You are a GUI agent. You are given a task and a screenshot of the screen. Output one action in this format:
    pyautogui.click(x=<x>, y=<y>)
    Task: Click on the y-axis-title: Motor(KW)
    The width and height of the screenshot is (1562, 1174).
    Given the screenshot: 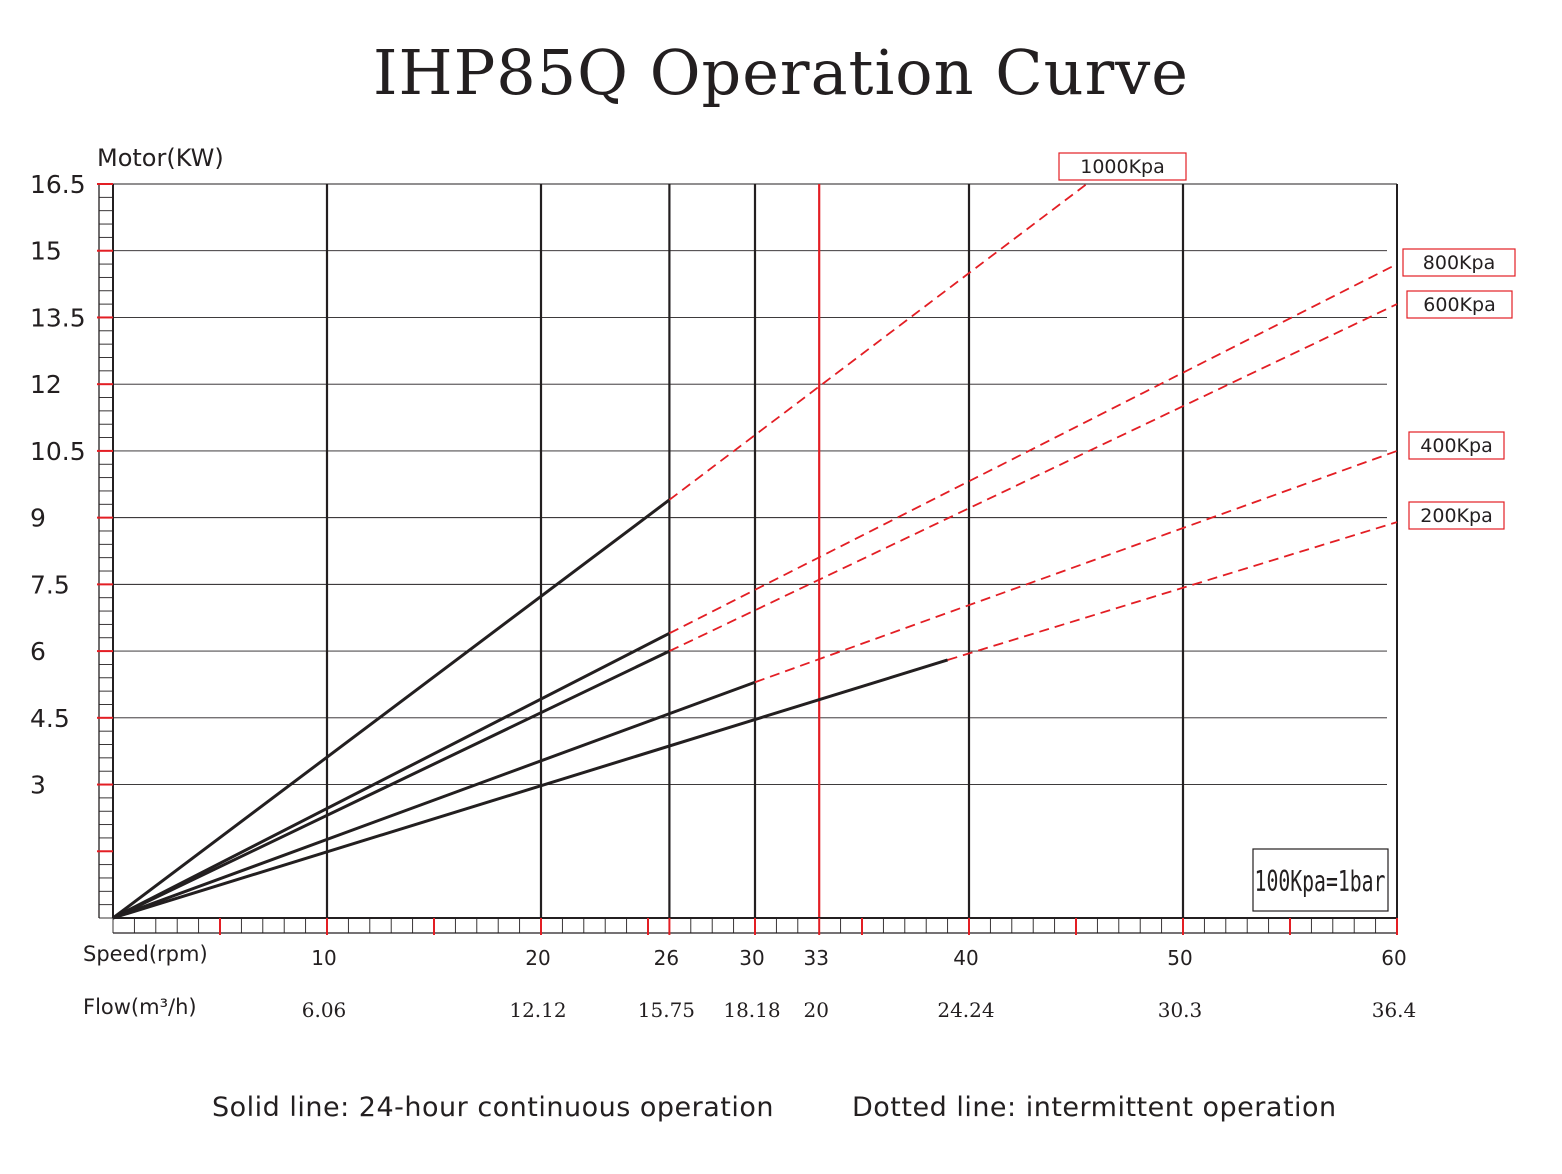 What is the action you would take?
    pyautogui.click(x=160, y=158)
    